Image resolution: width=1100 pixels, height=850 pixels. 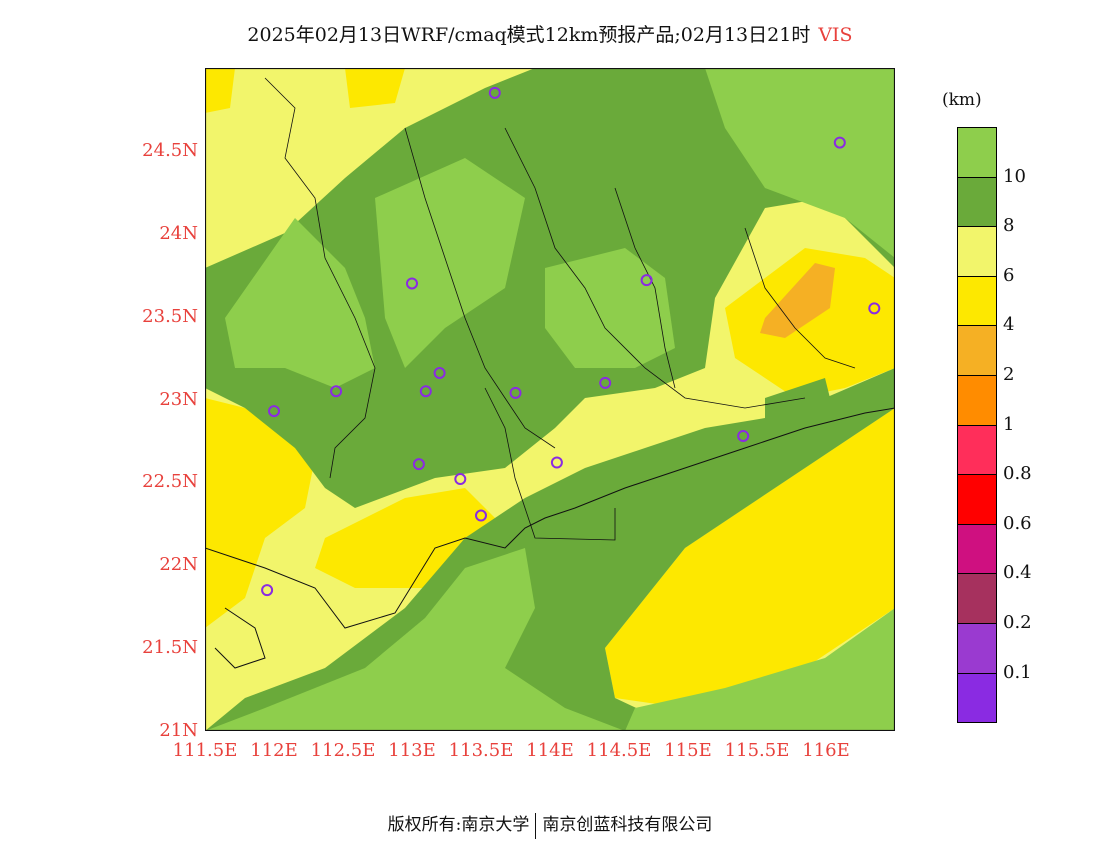 I want to click on colorbar-label: 0.1, so click(x=1017, y=672).